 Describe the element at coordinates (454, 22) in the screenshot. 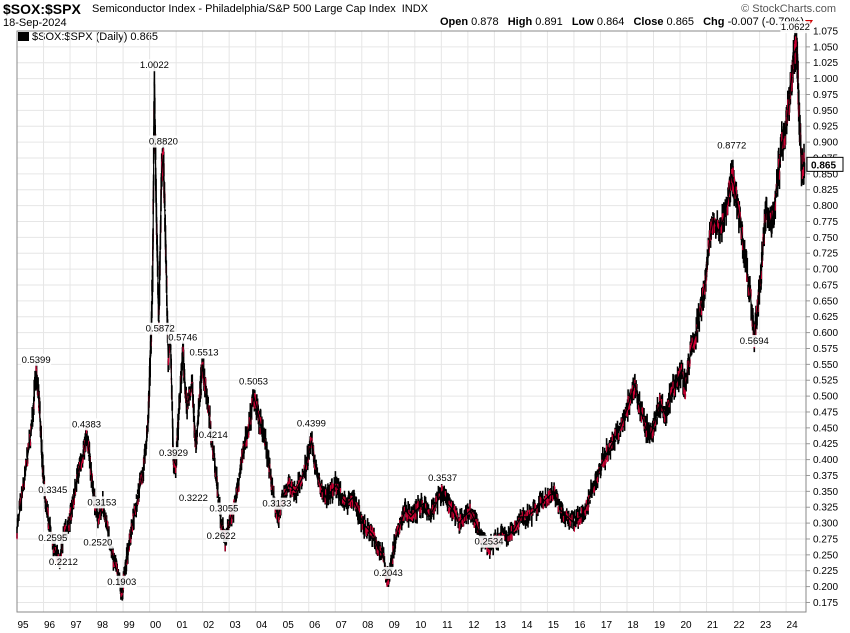

I see `open-label: Open` at that location.